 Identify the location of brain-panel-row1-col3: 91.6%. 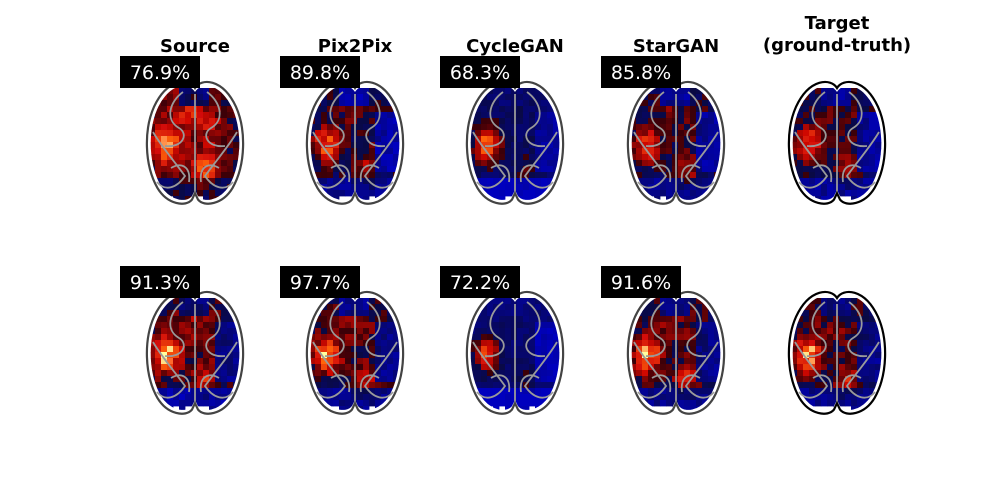
(663, 340).